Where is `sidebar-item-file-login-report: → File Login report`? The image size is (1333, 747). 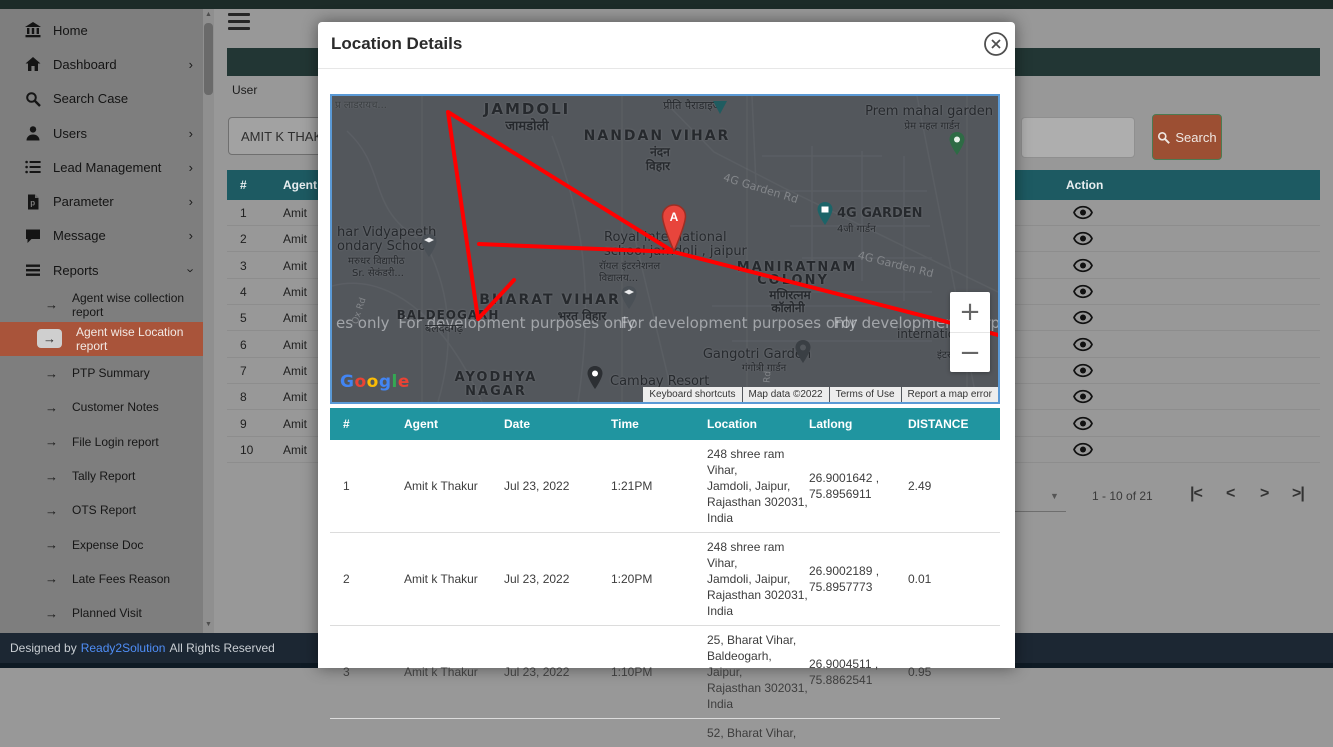
sidebar-item-file-login-report: → File Login report is located at coordinates (101, 442).